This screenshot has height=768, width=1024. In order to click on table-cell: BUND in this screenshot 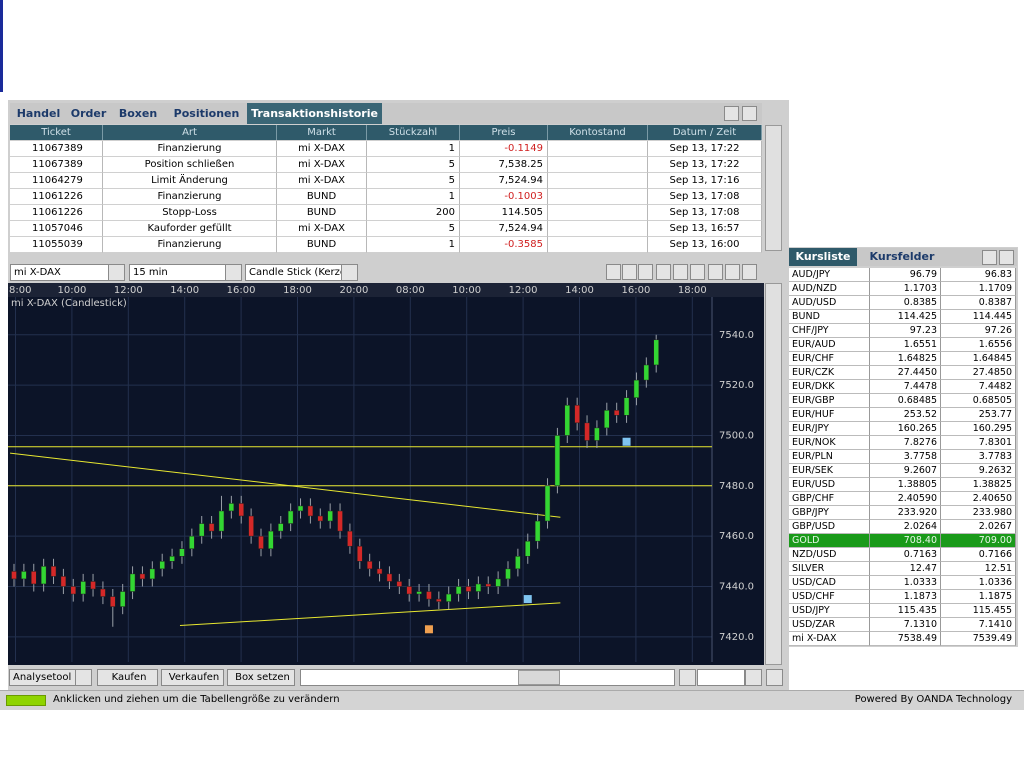, I will do `click(322, 197)`.